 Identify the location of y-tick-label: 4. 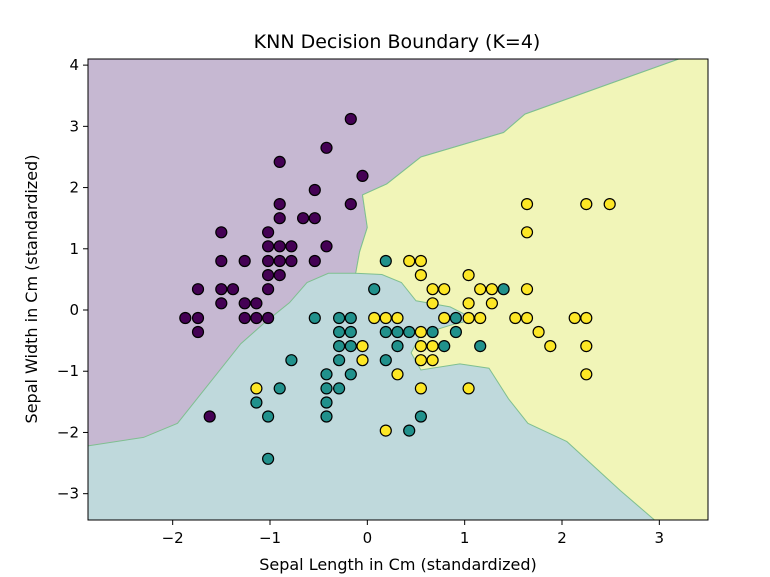
(74, 65).